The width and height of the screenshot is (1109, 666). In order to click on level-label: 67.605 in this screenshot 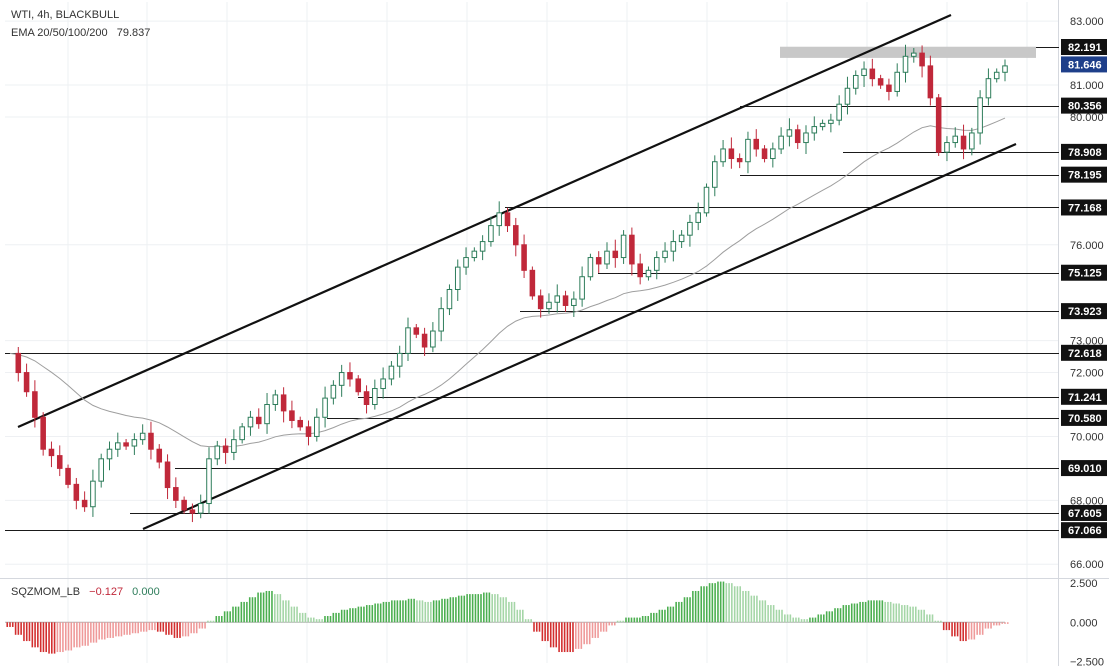, I will do `click(1085, 514)`.